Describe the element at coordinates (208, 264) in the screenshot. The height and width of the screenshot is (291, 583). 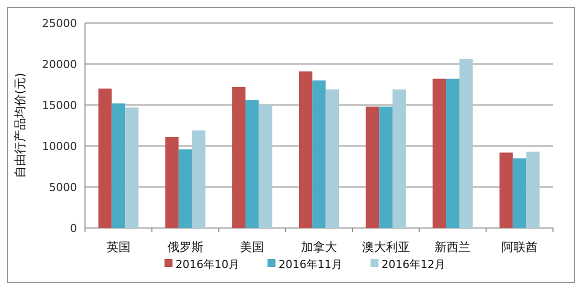
I see `legend-label: 2016年10月` at that location.